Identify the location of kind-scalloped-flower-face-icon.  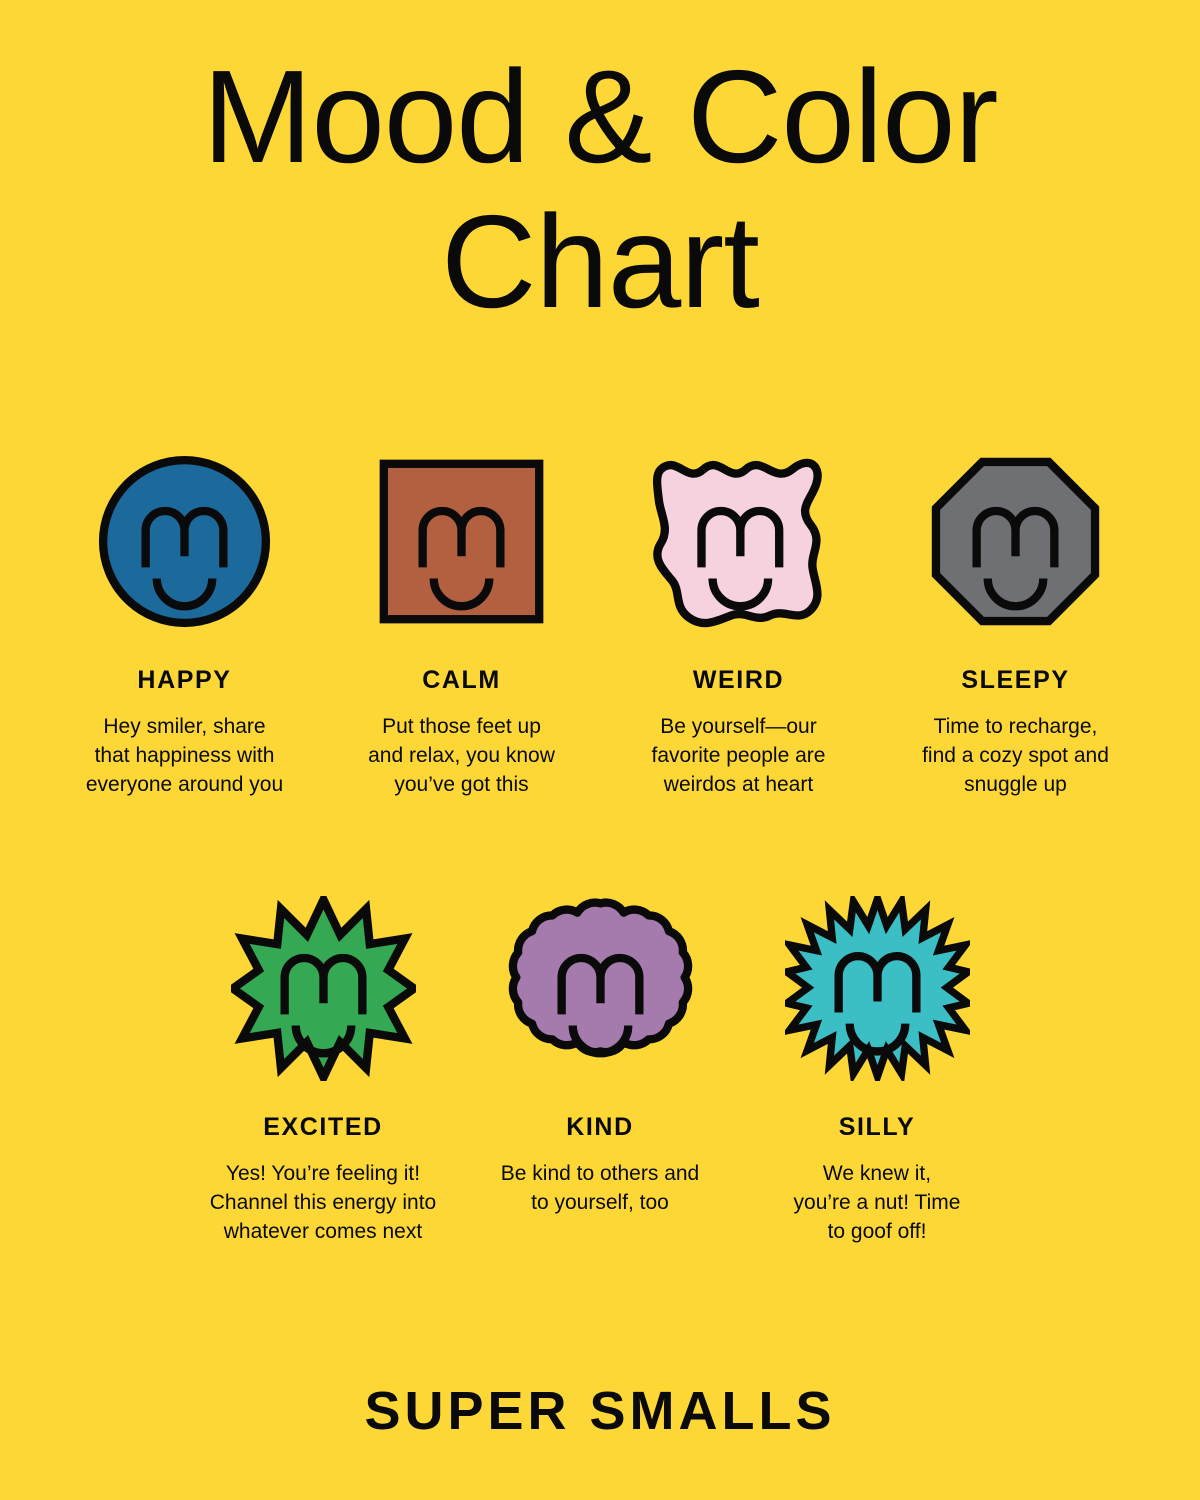
(600, 988).